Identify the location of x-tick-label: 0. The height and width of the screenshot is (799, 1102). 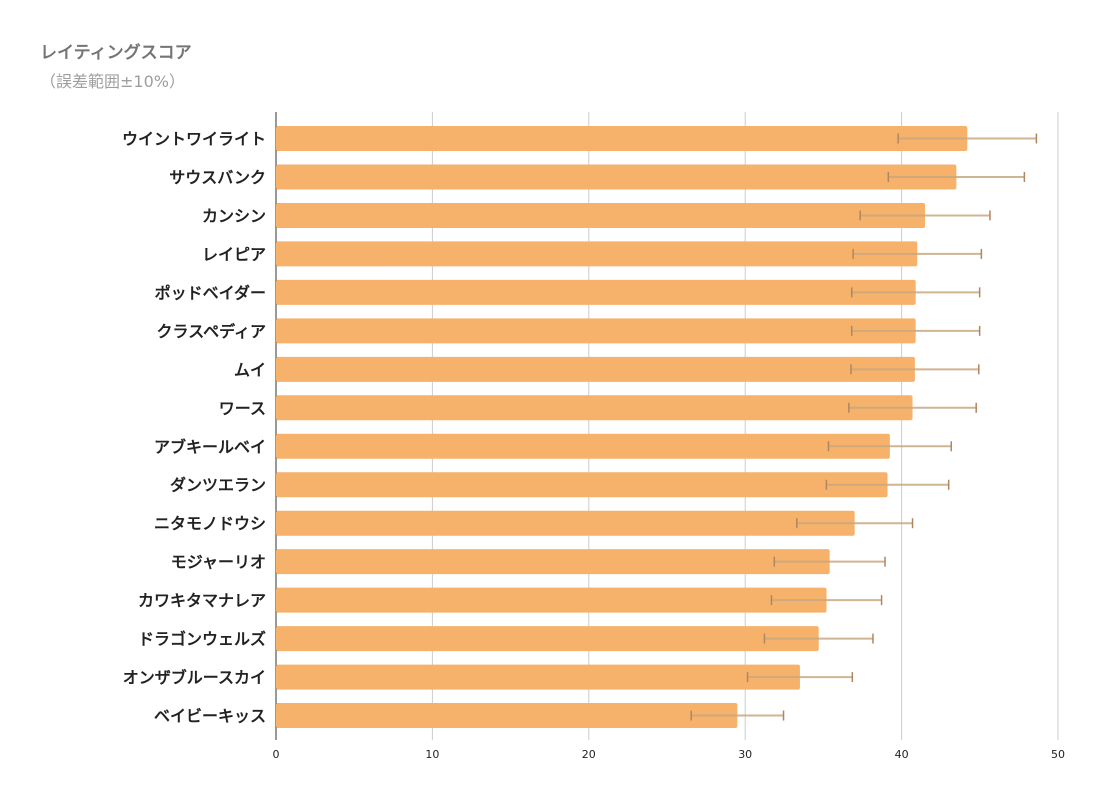
(276, 754).